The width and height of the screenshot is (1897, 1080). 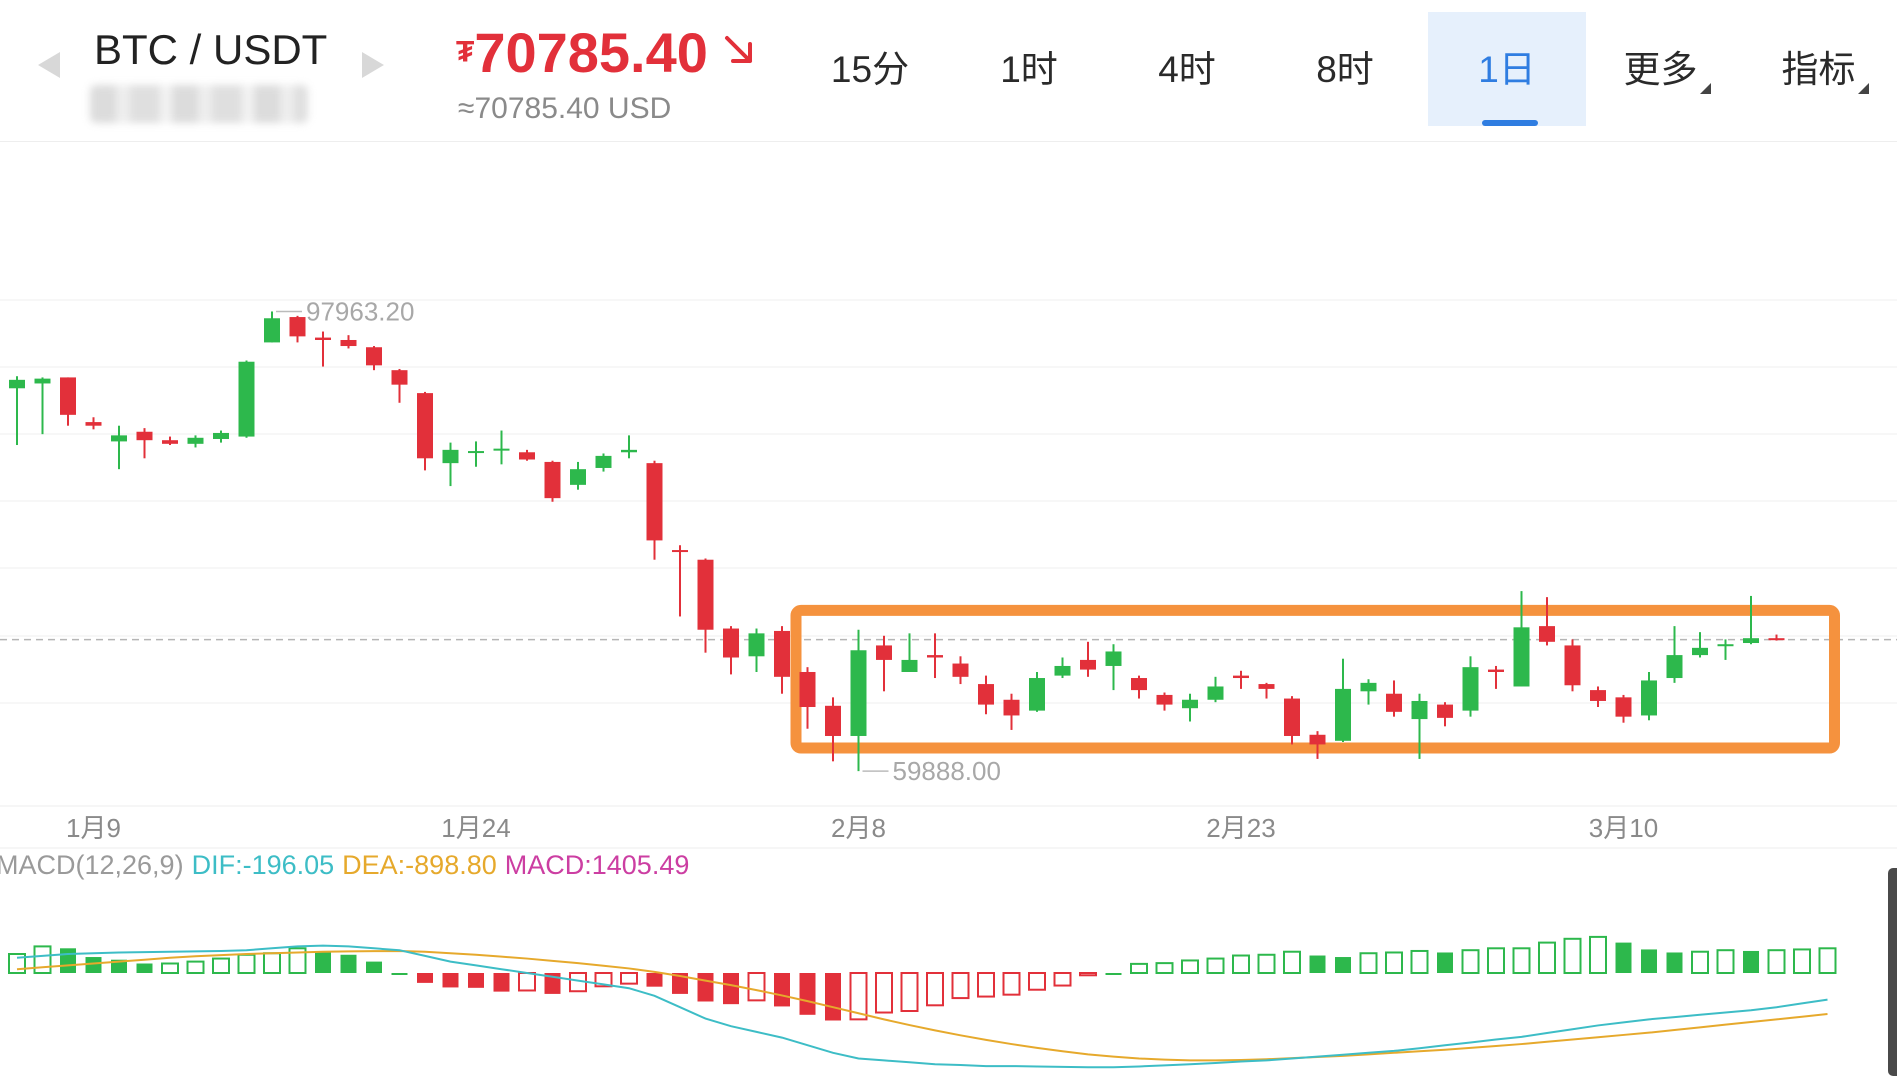 What do you see at coordinates (591, 52) in the screenshot?
I see `last-price: 70785.40` at bounding box center [591, 52].